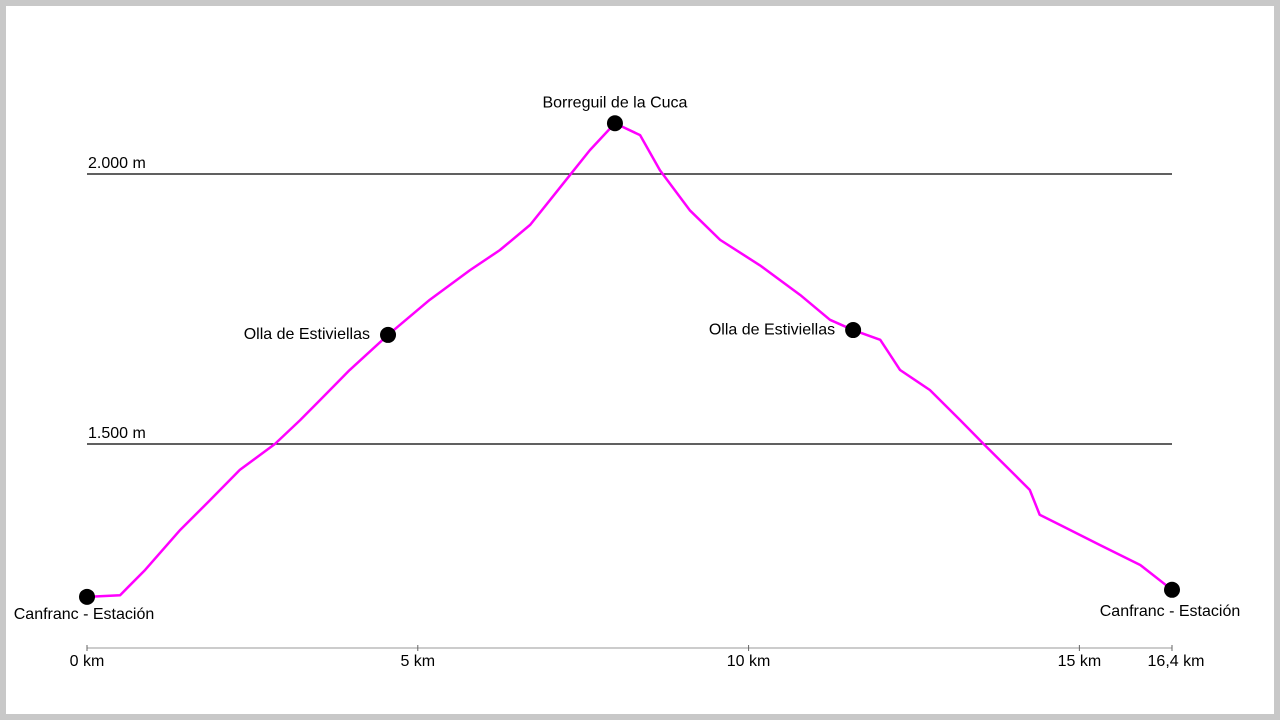 Image resolution: width=1280 pixels, height=720 pixels. What do you see at coordinates (117, 163) in the screenshot?
I see `y-tick-label: 2.000 m` at bounding box center [117, 163].